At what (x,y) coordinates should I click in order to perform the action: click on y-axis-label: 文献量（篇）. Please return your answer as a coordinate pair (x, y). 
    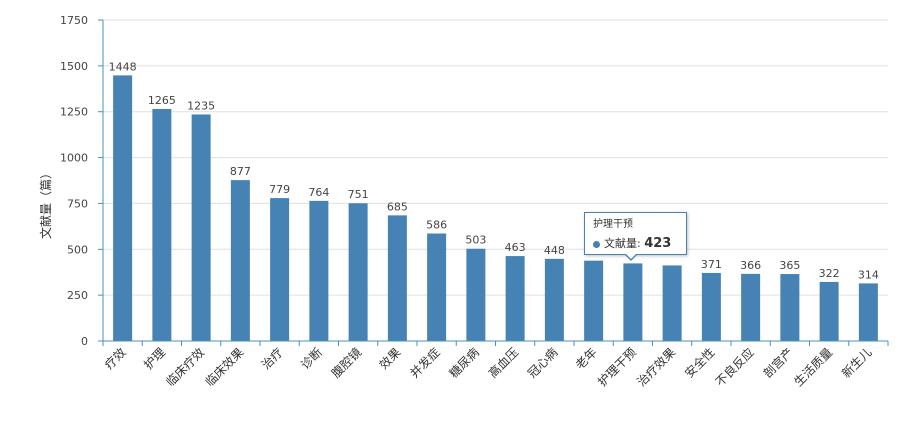
    Looking at the image, I should click on (45, 203).